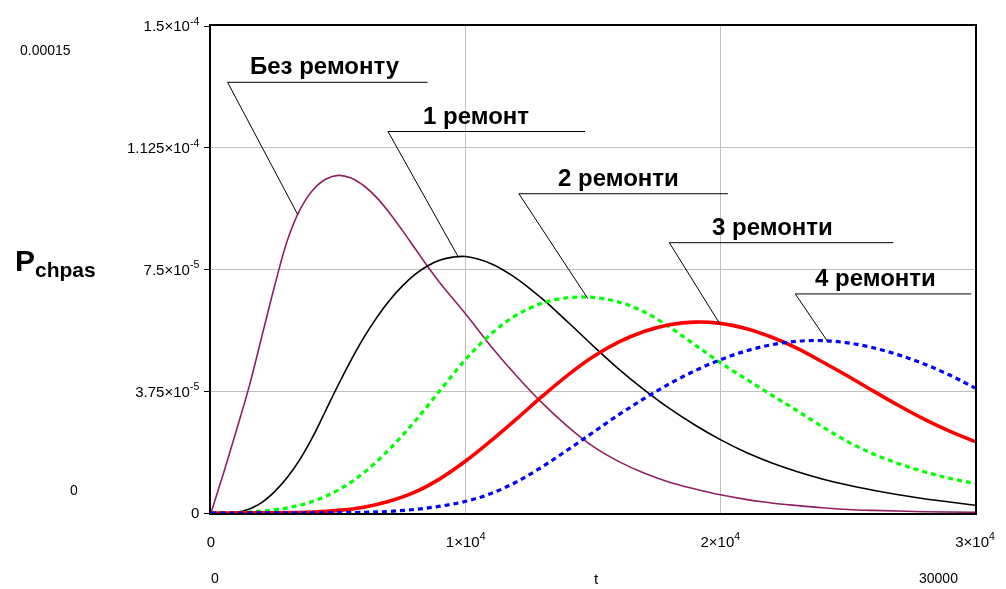  What do you see at coordinates (975, 540) in the screenshot?
I see `x-tick-label: 3×10$^{4}$` at bounding box center [975, 540].